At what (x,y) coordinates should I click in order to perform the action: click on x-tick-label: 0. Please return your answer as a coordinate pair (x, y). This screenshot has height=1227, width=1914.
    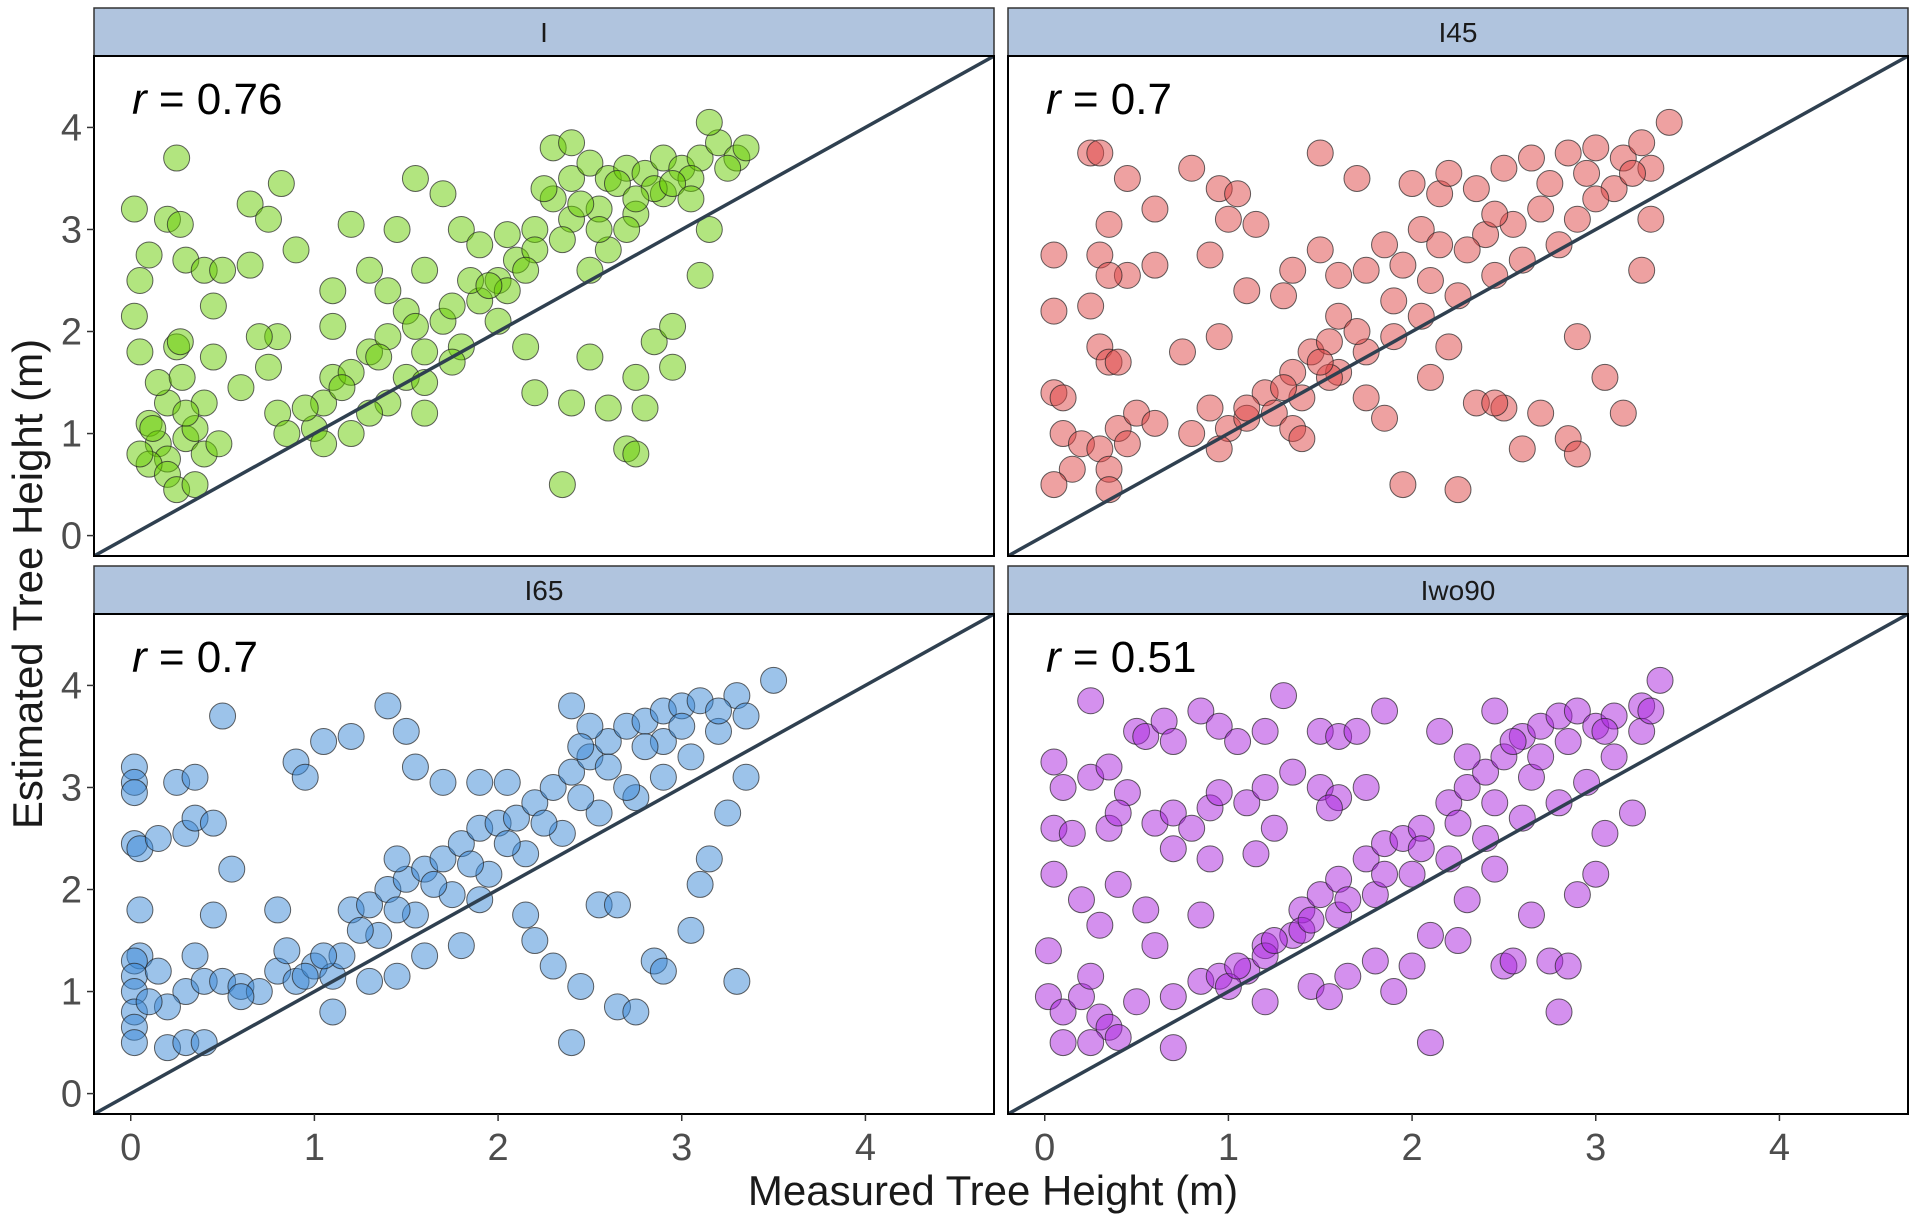
    Looking at the image, I should click on (1044, 1148).